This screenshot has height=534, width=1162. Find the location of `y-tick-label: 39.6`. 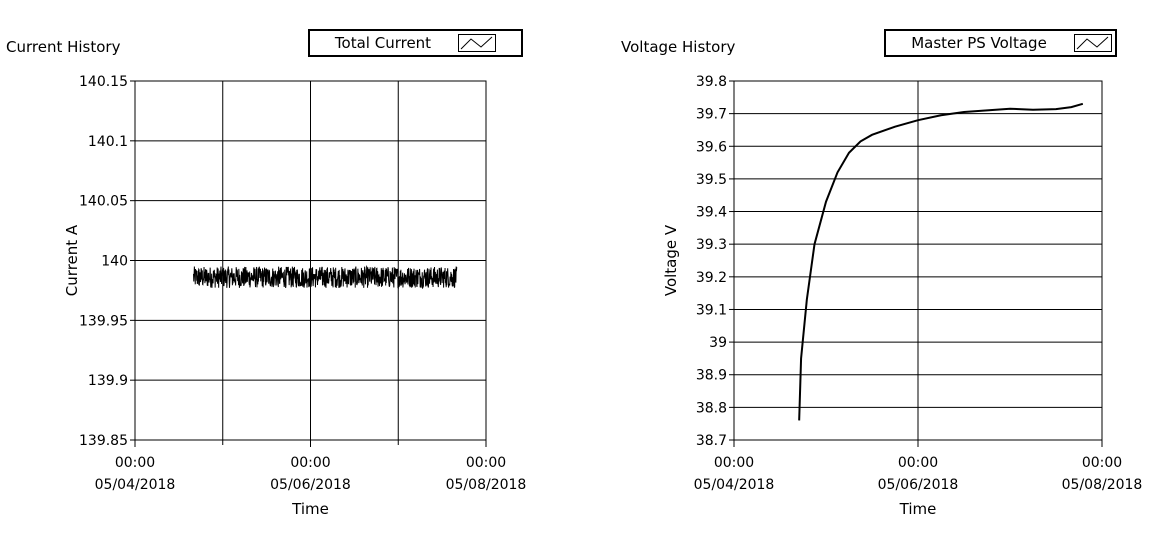

y-tick-label: 39.6 is located at coordinates (711, 147).